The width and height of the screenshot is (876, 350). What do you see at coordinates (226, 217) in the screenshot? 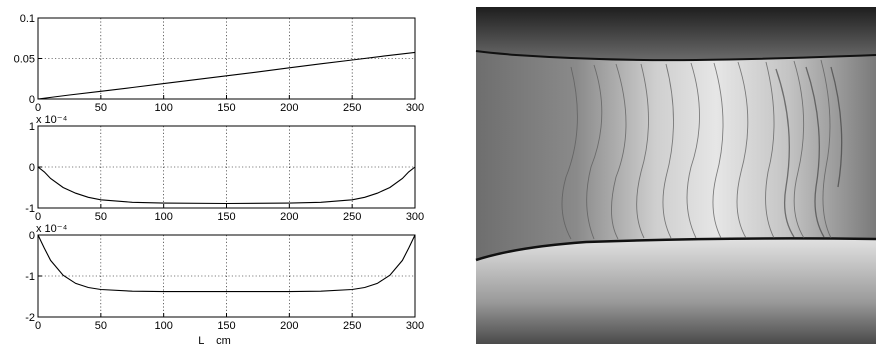
I see `plot2-xtick-label-150: 150` at bounding box center [226, 217].